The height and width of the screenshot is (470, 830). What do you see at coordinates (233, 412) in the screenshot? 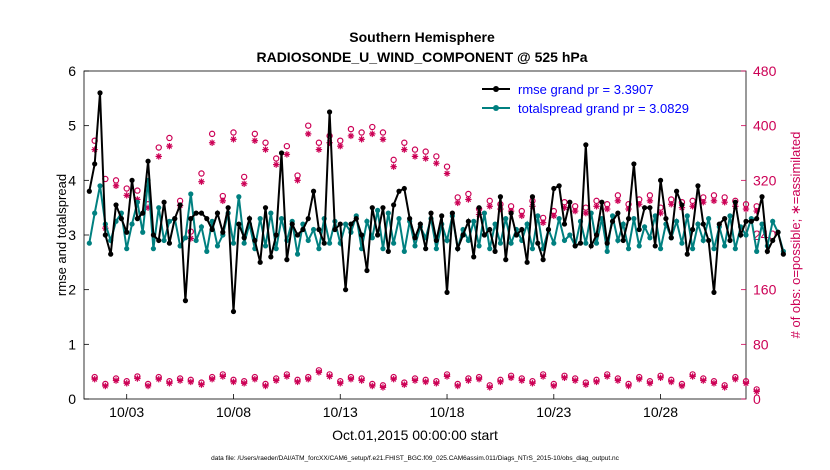
I see `x-tick-label: 10/08` at bounding box center [233, 412].